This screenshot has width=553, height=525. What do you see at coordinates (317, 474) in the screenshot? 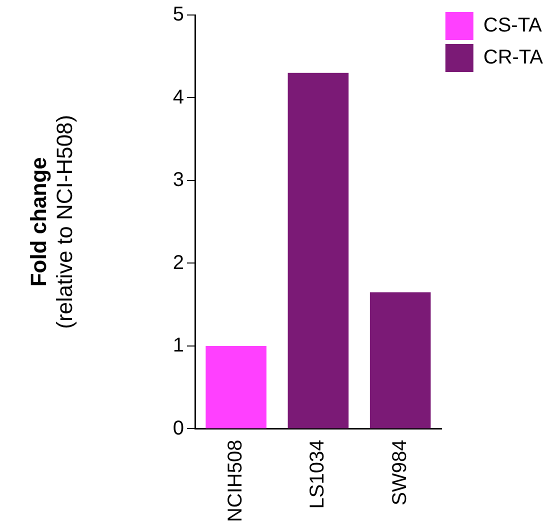
I see `x-tick-label: LS1034` at bounding box center [317, 474].